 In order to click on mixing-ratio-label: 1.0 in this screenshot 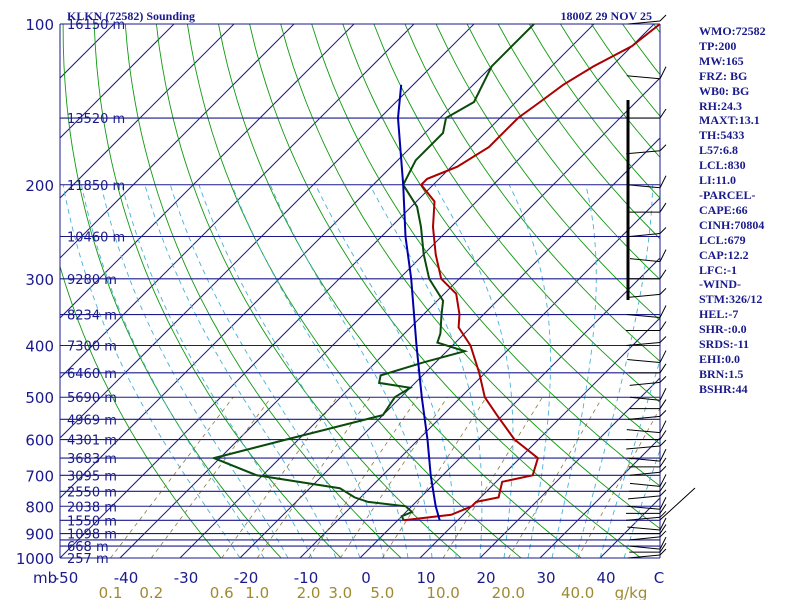, I will do `click(257, 592)`.